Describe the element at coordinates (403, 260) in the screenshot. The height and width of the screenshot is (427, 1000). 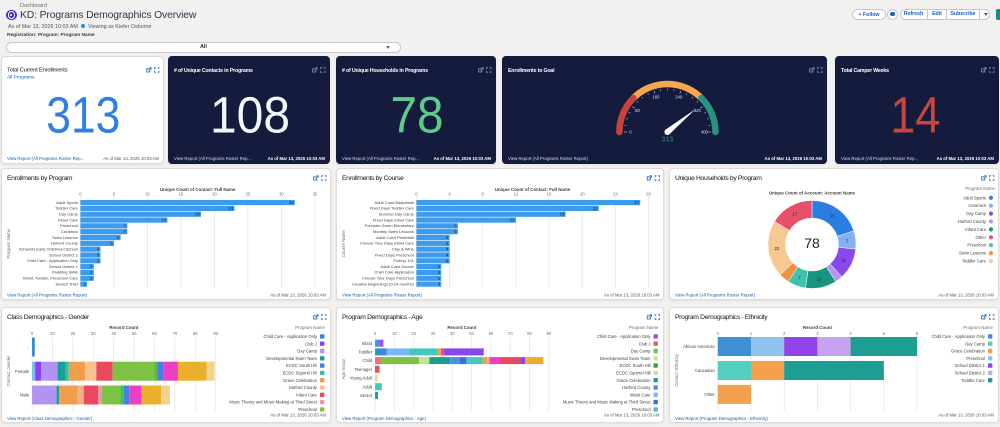
I see `svg-text: Pottery 101` at that location.